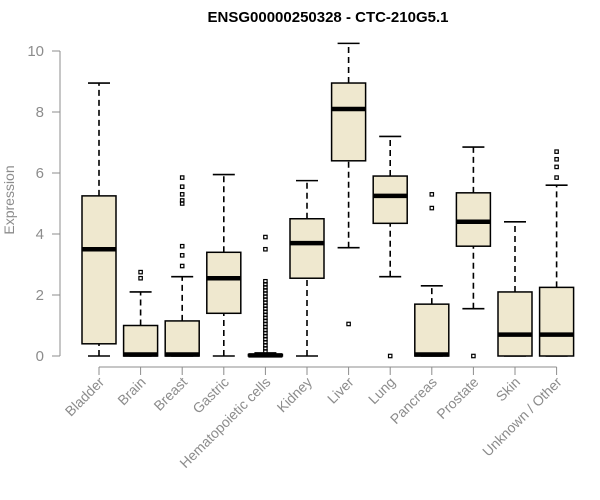 This screenshot has height=500, width=600. What do you see at coordinates (40, 234) in the screenshot?
I see `y-tick-label: 4` at bounding box center [40, 234].